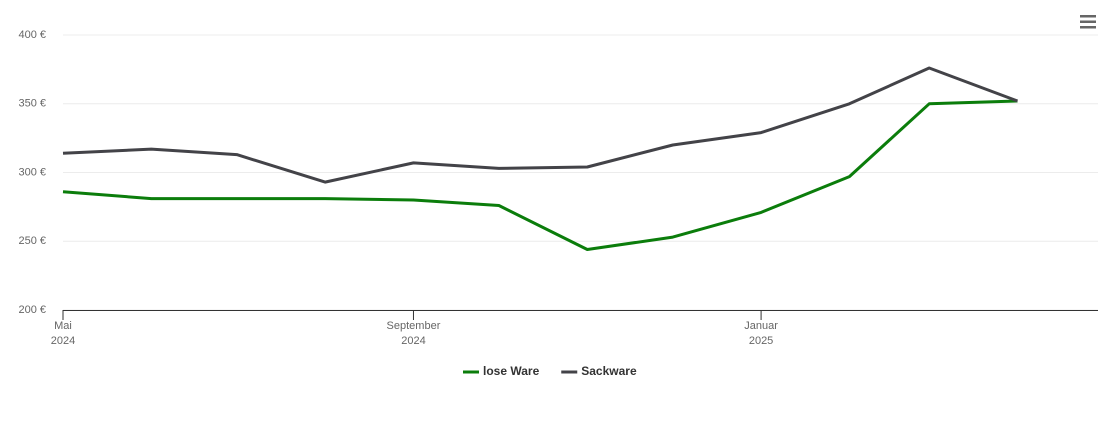 The width and height of the screenshot is (1110, 422). I want to click on x-tick-label: 2025, so click(761, 341).